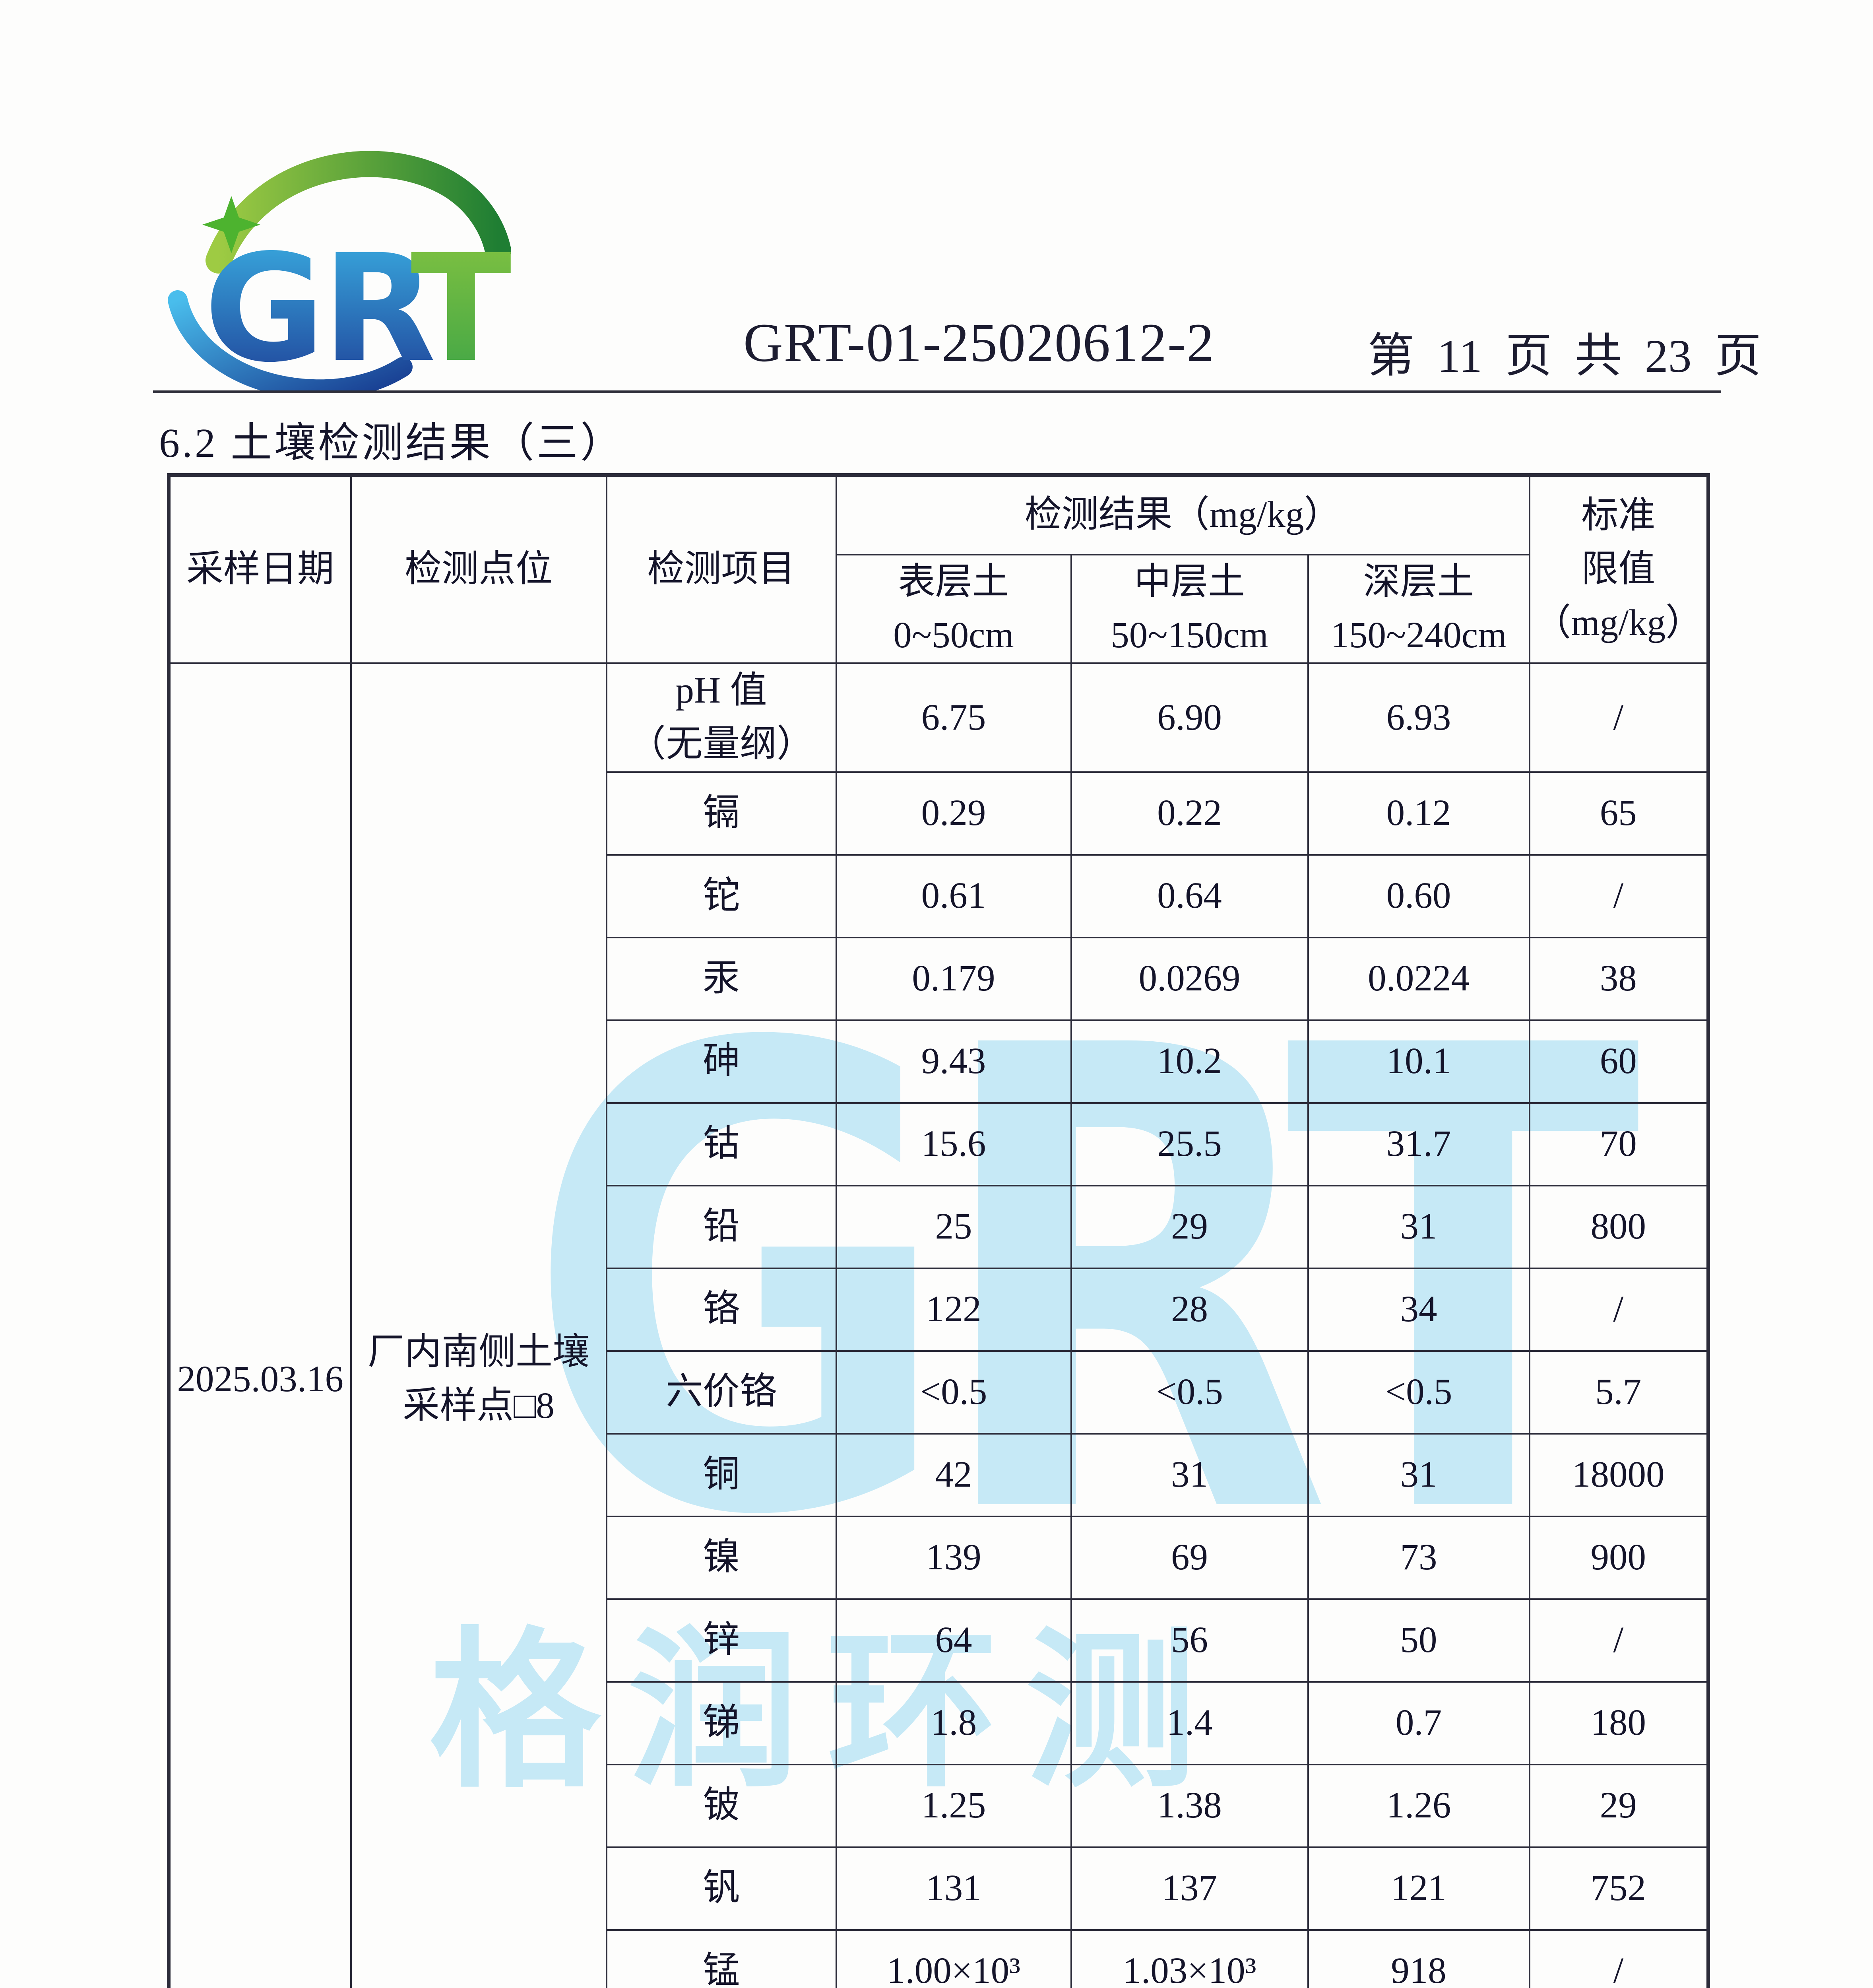 The width and height of the screenshot is (1873, 1988). I want to click on surface-value: 0.179, so click(953, 978).